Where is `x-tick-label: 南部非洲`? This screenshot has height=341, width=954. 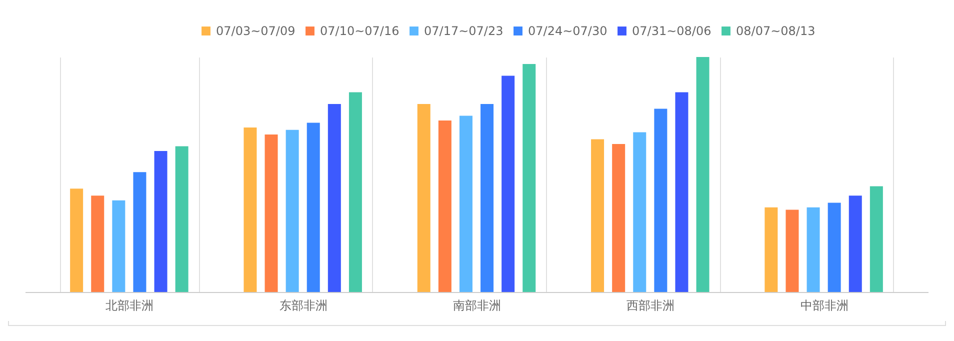 x-tick-label: 南部非洲 is located at coordinates (477, 305).